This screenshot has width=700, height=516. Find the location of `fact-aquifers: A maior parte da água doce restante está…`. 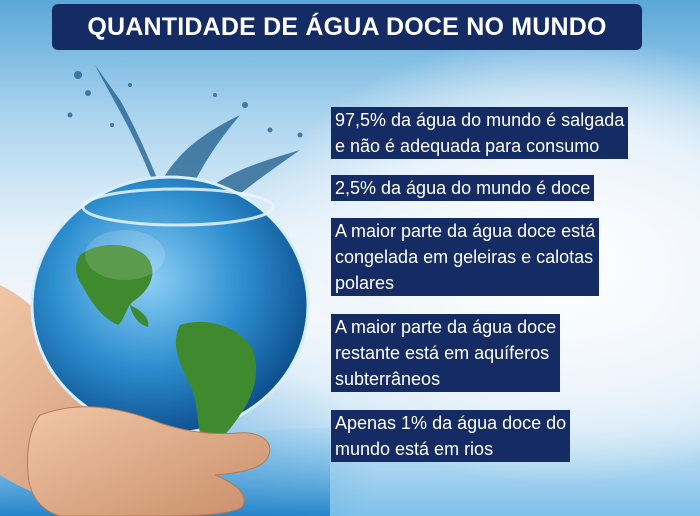

fact-aquifers: A maior parte da água doce restante está… is located at coordinates (446, 353).